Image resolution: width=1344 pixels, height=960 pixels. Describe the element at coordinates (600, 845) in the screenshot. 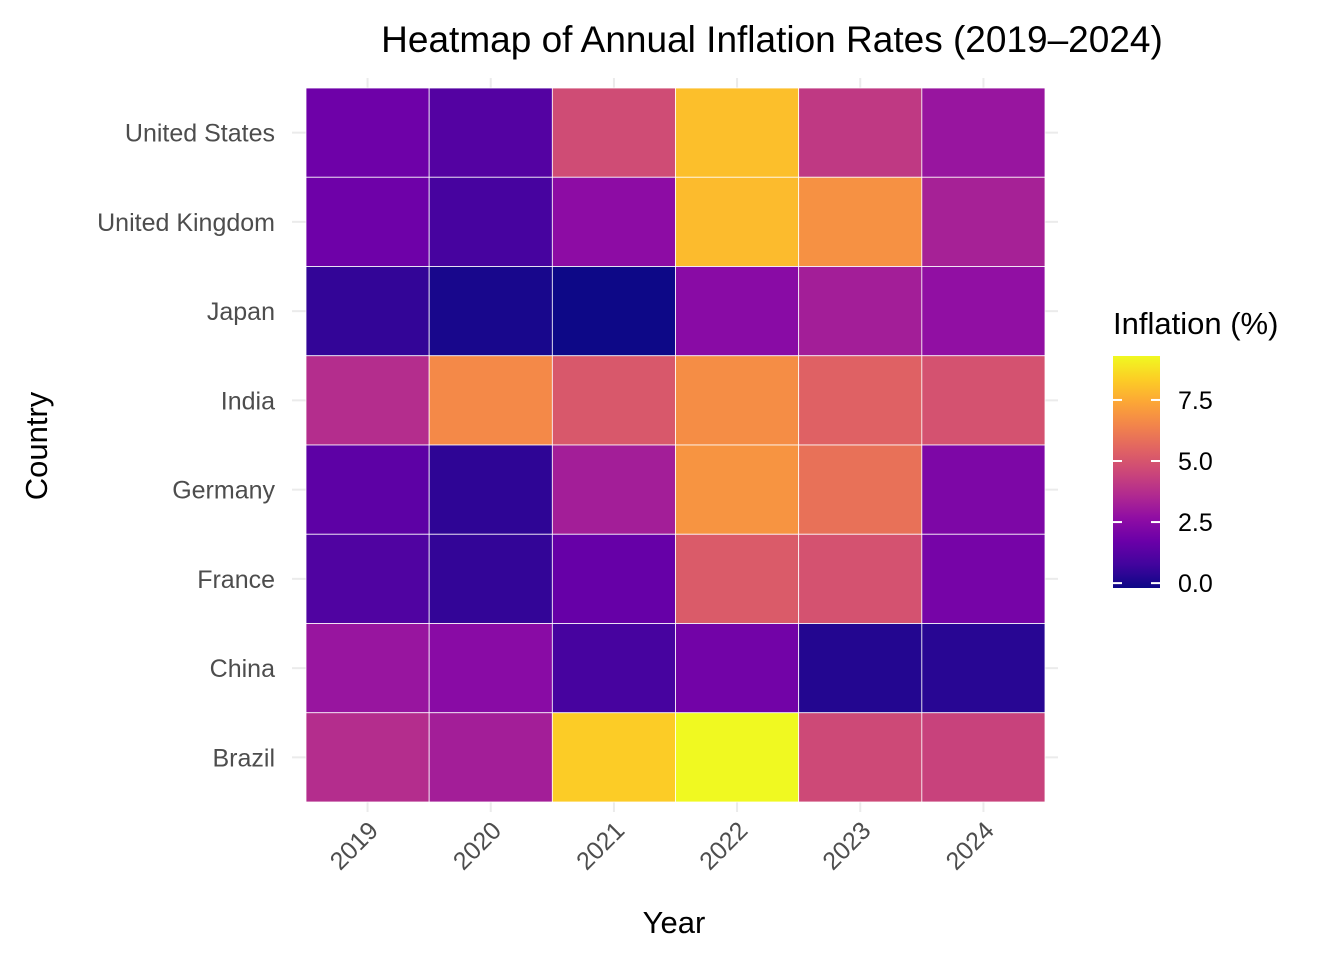

I see `x-tick-label: 2021` at that location.